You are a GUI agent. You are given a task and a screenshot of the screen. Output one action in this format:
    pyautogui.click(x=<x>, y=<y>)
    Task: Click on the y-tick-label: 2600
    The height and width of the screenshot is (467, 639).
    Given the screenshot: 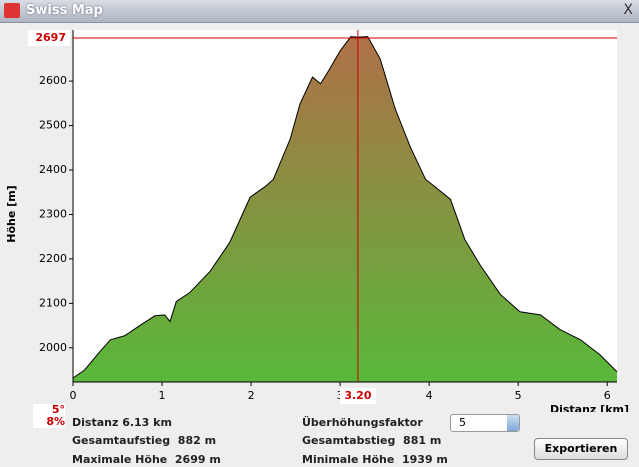 What is the action you would take?
    pyautogui.click(x=53, y=80)
    